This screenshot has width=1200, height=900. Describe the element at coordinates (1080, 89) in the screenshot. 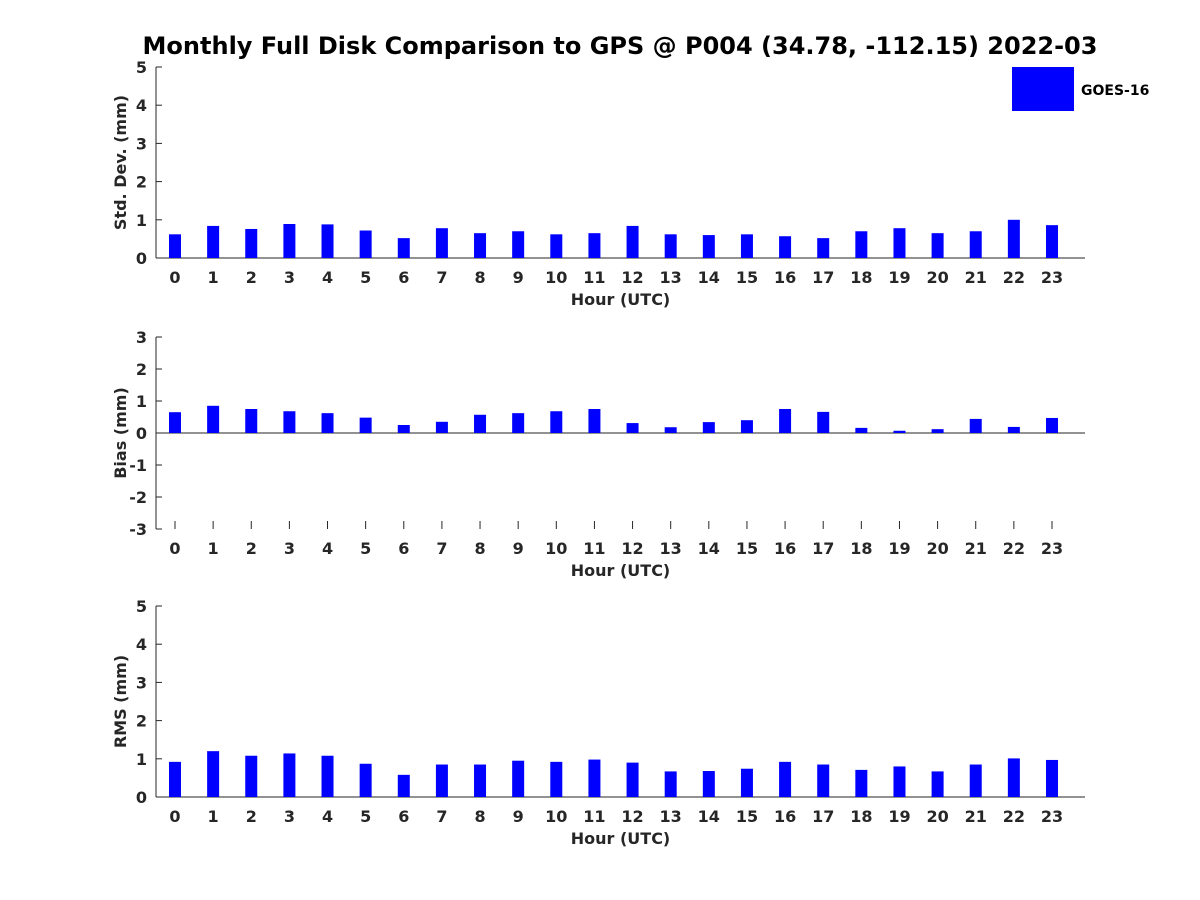

I see `legend: GOES-16` at that location.